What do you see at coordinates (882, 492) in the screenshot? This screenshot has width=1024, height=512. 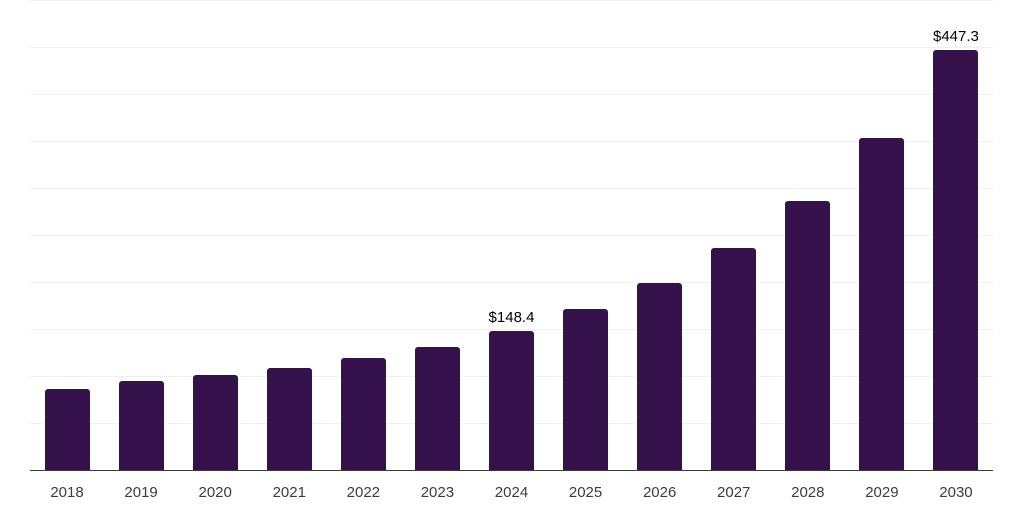 I see `x-tick-label-2029: 2029` at bounding box center [882, 492].